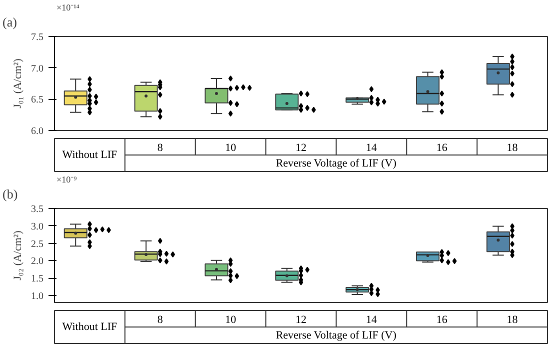 This screenshot has width=553, height=346. Describe the element at coordinates (68, 7) in the screenshot. I see `text: ×10⁻¹⁴` at that location.